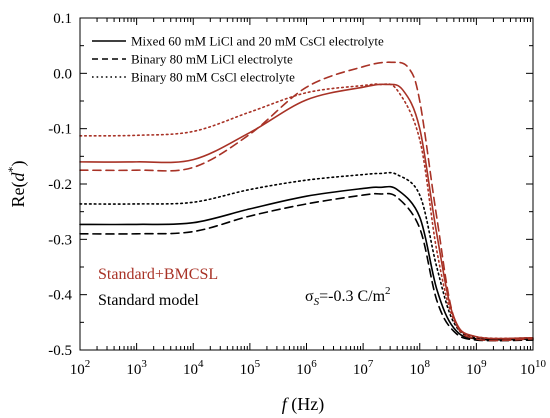 The width and height of the screenshot is (550, 418). Describe the element at coordinates (60, 130) in the screenshot. I see `y-tick-label: -0.1` at that location.